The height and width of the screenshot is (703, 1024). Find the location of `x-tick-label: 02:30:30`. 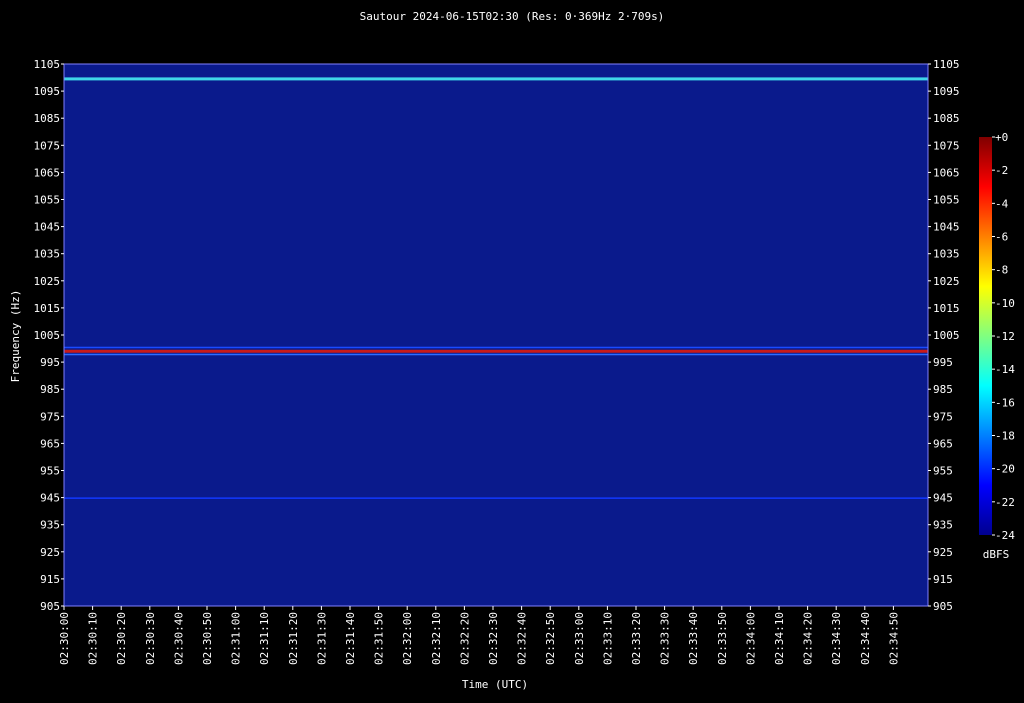

x-tick-label: 02:30:30 is located at coordinates (150, 638).